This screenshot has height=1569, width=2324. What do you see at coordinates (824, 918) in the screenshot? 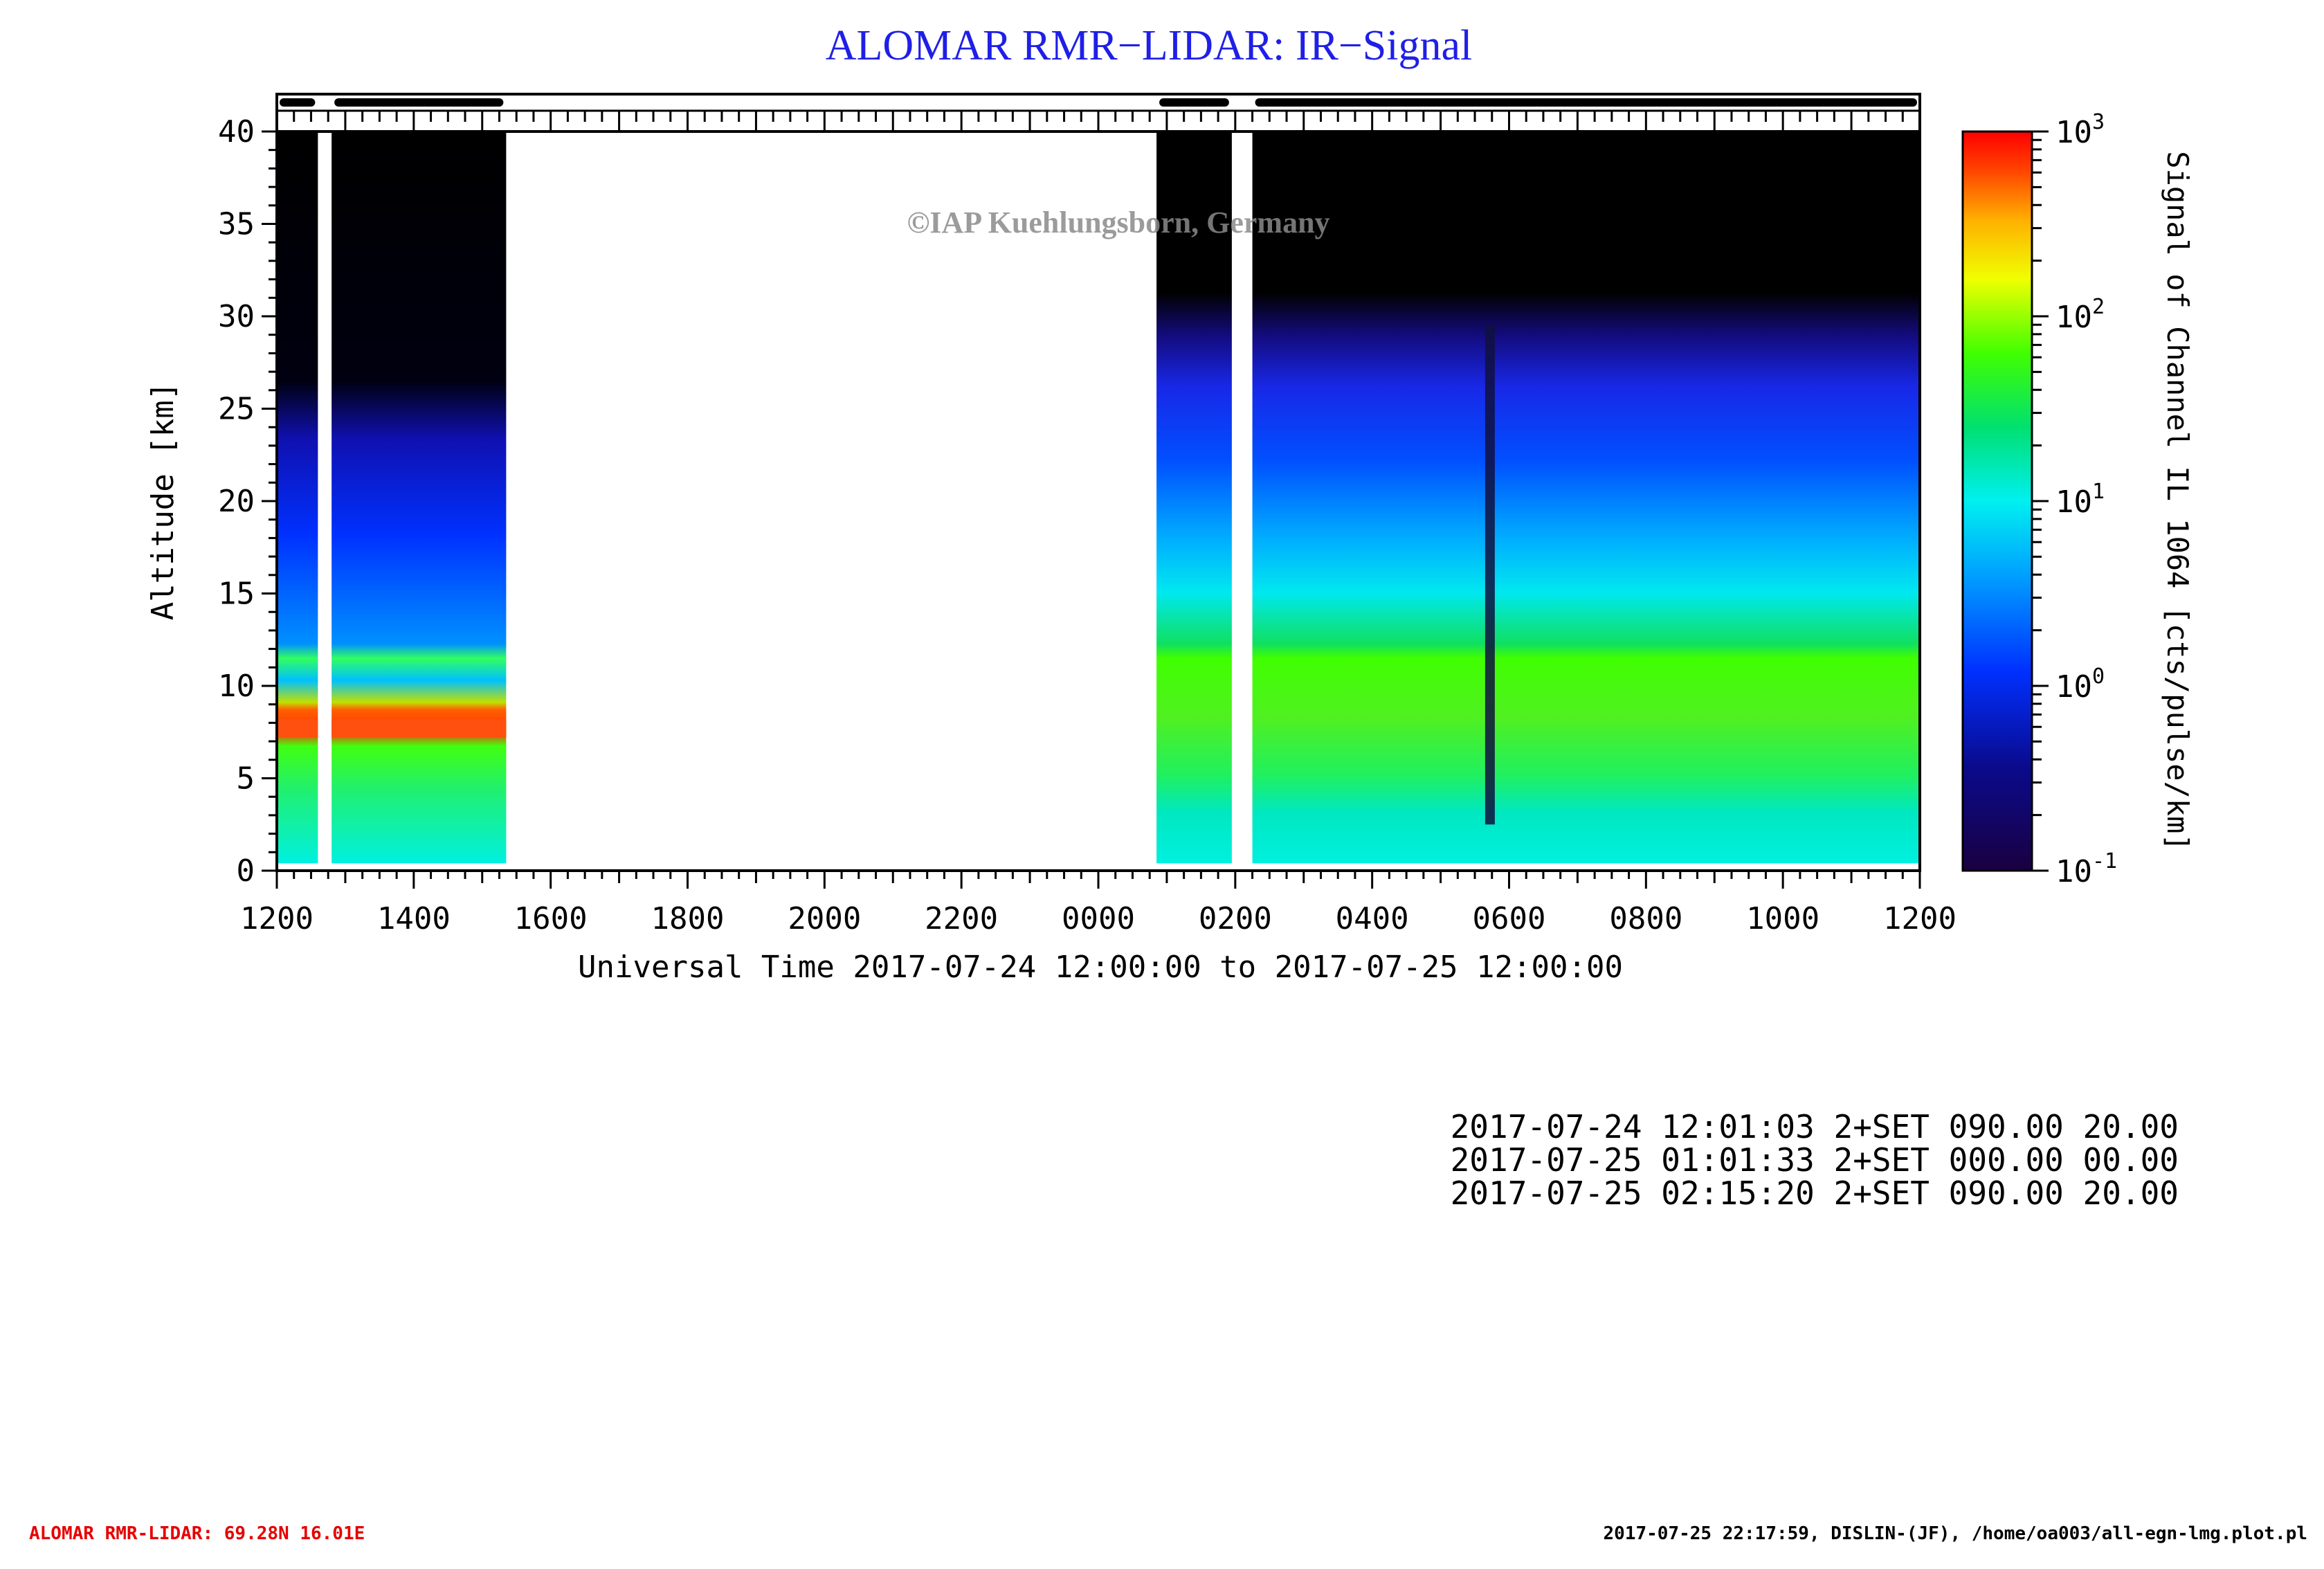
I see `x-tick-label: 2000` at bounding box center [824, 918].